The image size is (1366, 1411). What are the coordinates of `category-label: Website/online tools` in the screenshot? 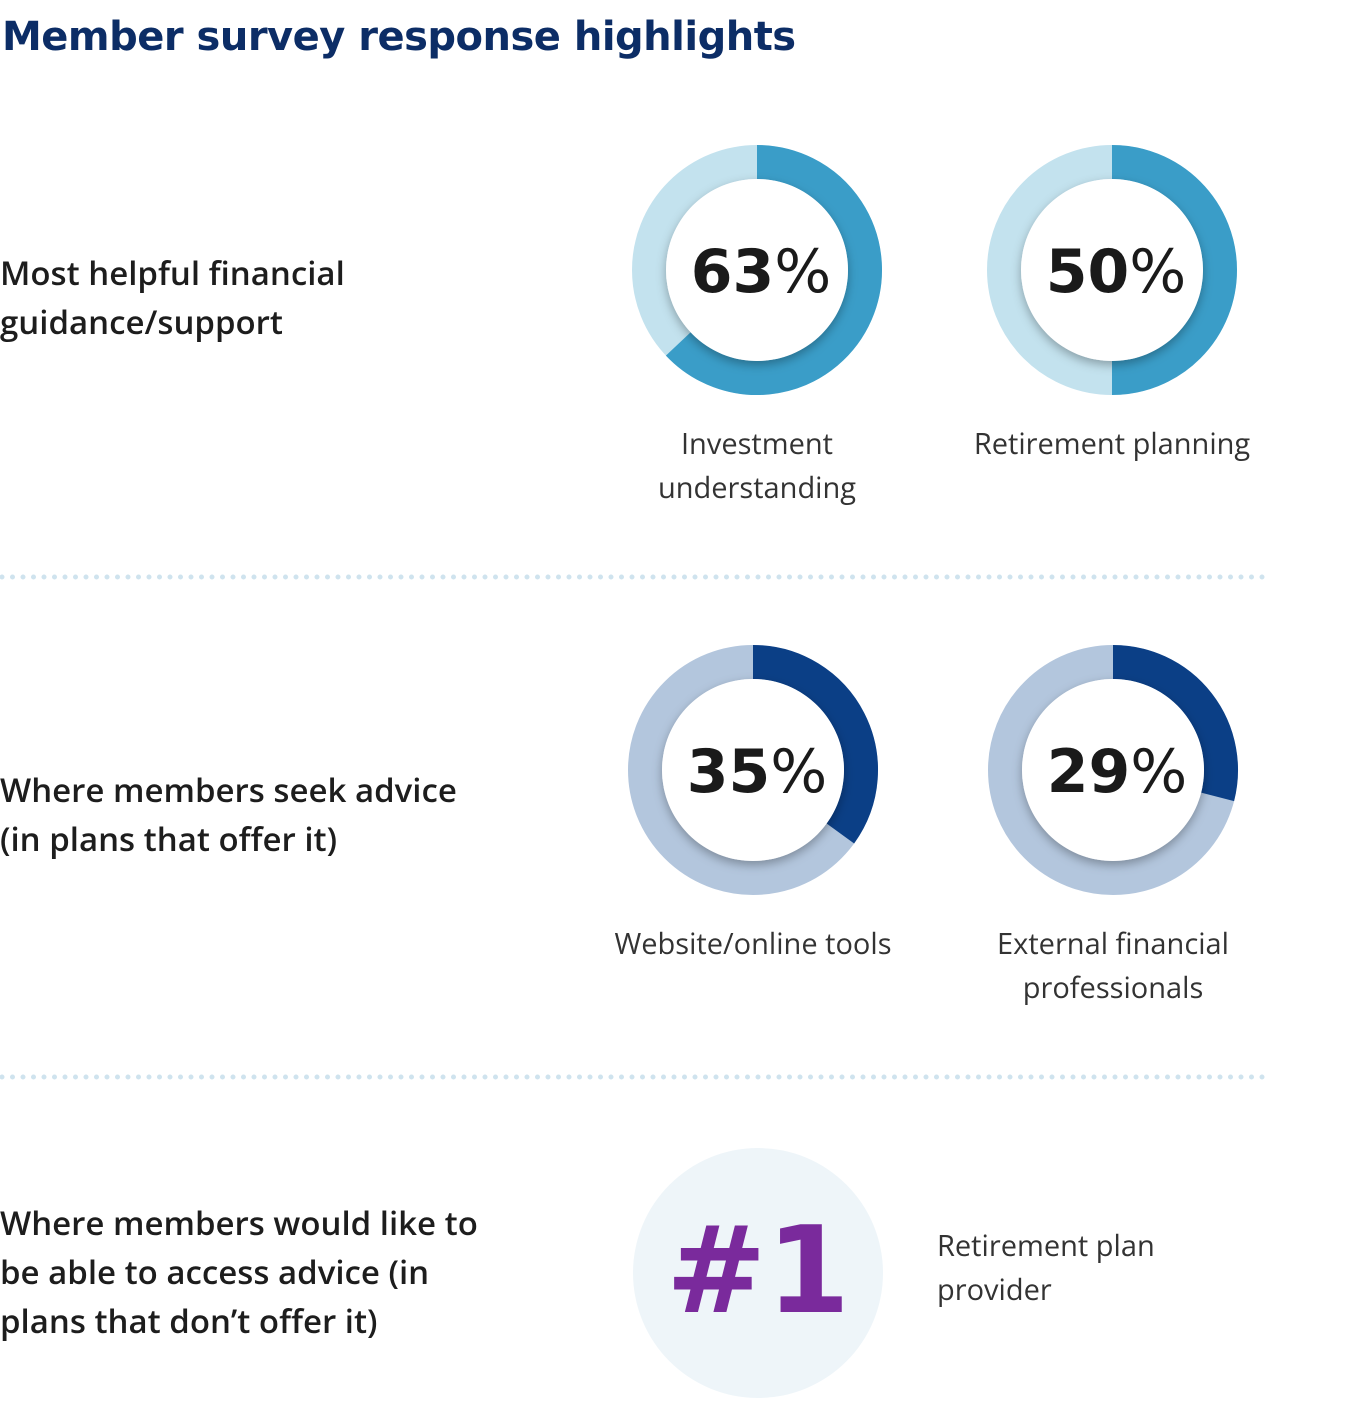 It's located at (753, 943).